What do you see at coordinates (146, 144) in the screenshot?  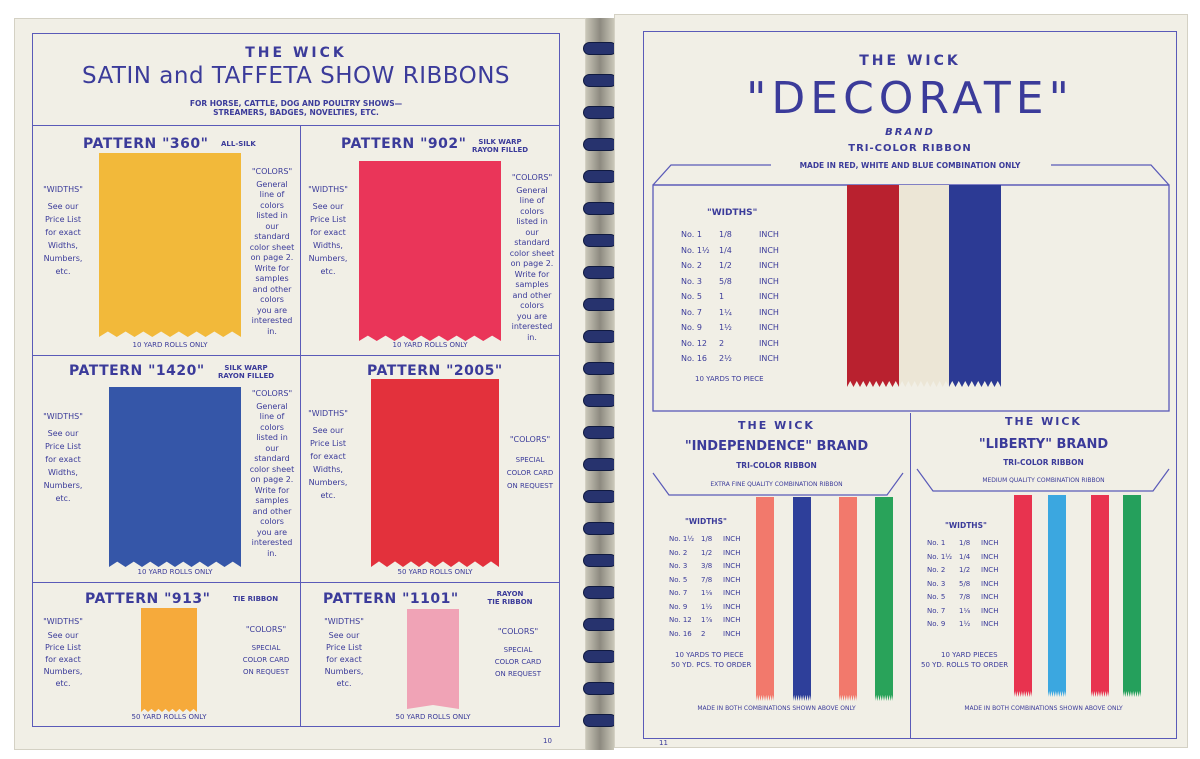 I see `pattern-360-title: PATTERN "360"` at bounding box center [146, 144].